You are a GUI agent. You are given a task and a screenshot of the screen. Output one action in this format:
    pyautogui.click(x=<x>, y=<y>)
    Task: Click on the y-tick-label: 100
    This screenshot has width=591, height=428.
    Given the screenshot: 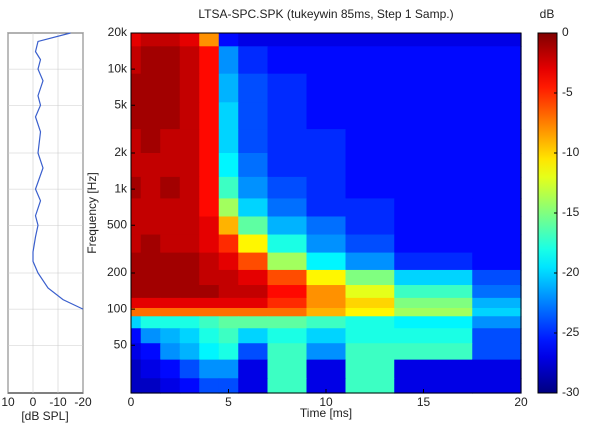 What is the action you would take?
    pyautogui.click(x=117, y=308)
    